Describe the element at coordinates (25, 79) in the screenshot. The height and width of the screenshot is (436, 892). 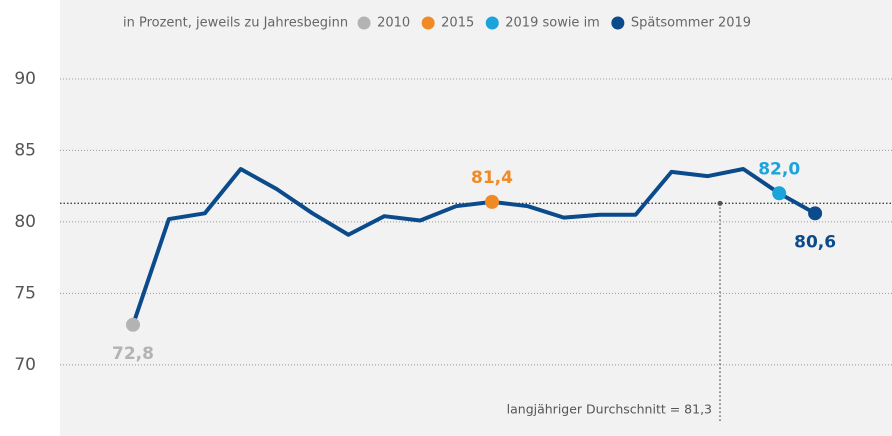
I see `y-tick-label: 90` at that location.